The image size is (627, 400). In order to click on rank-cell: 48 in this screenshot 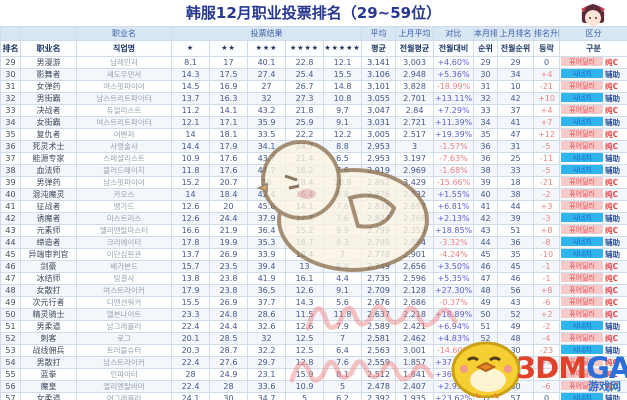, I will do `click(10, 290)`.